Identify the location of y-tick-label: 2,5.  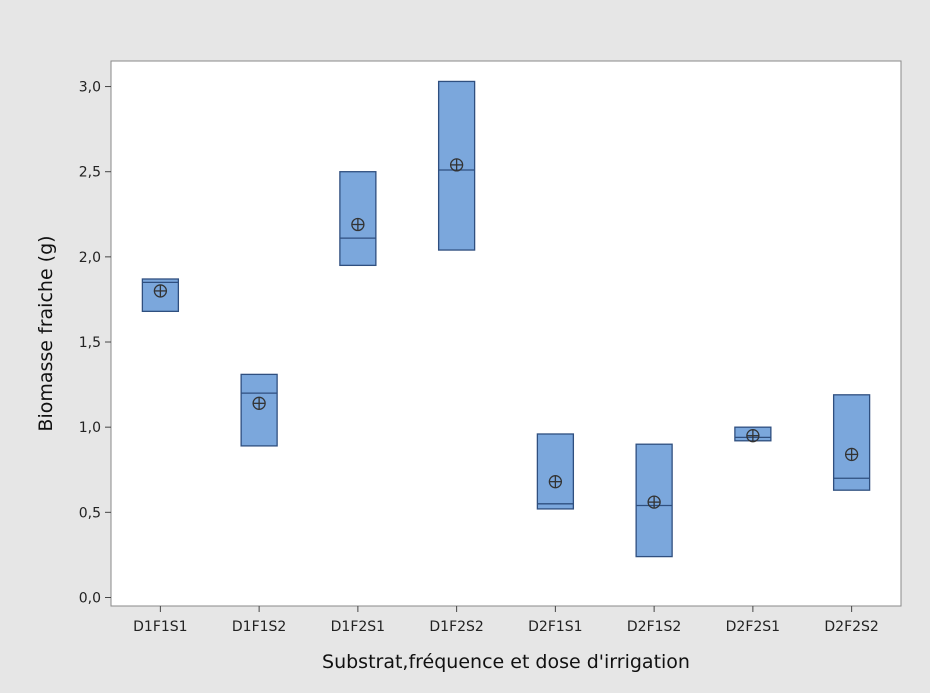
(90, 173).